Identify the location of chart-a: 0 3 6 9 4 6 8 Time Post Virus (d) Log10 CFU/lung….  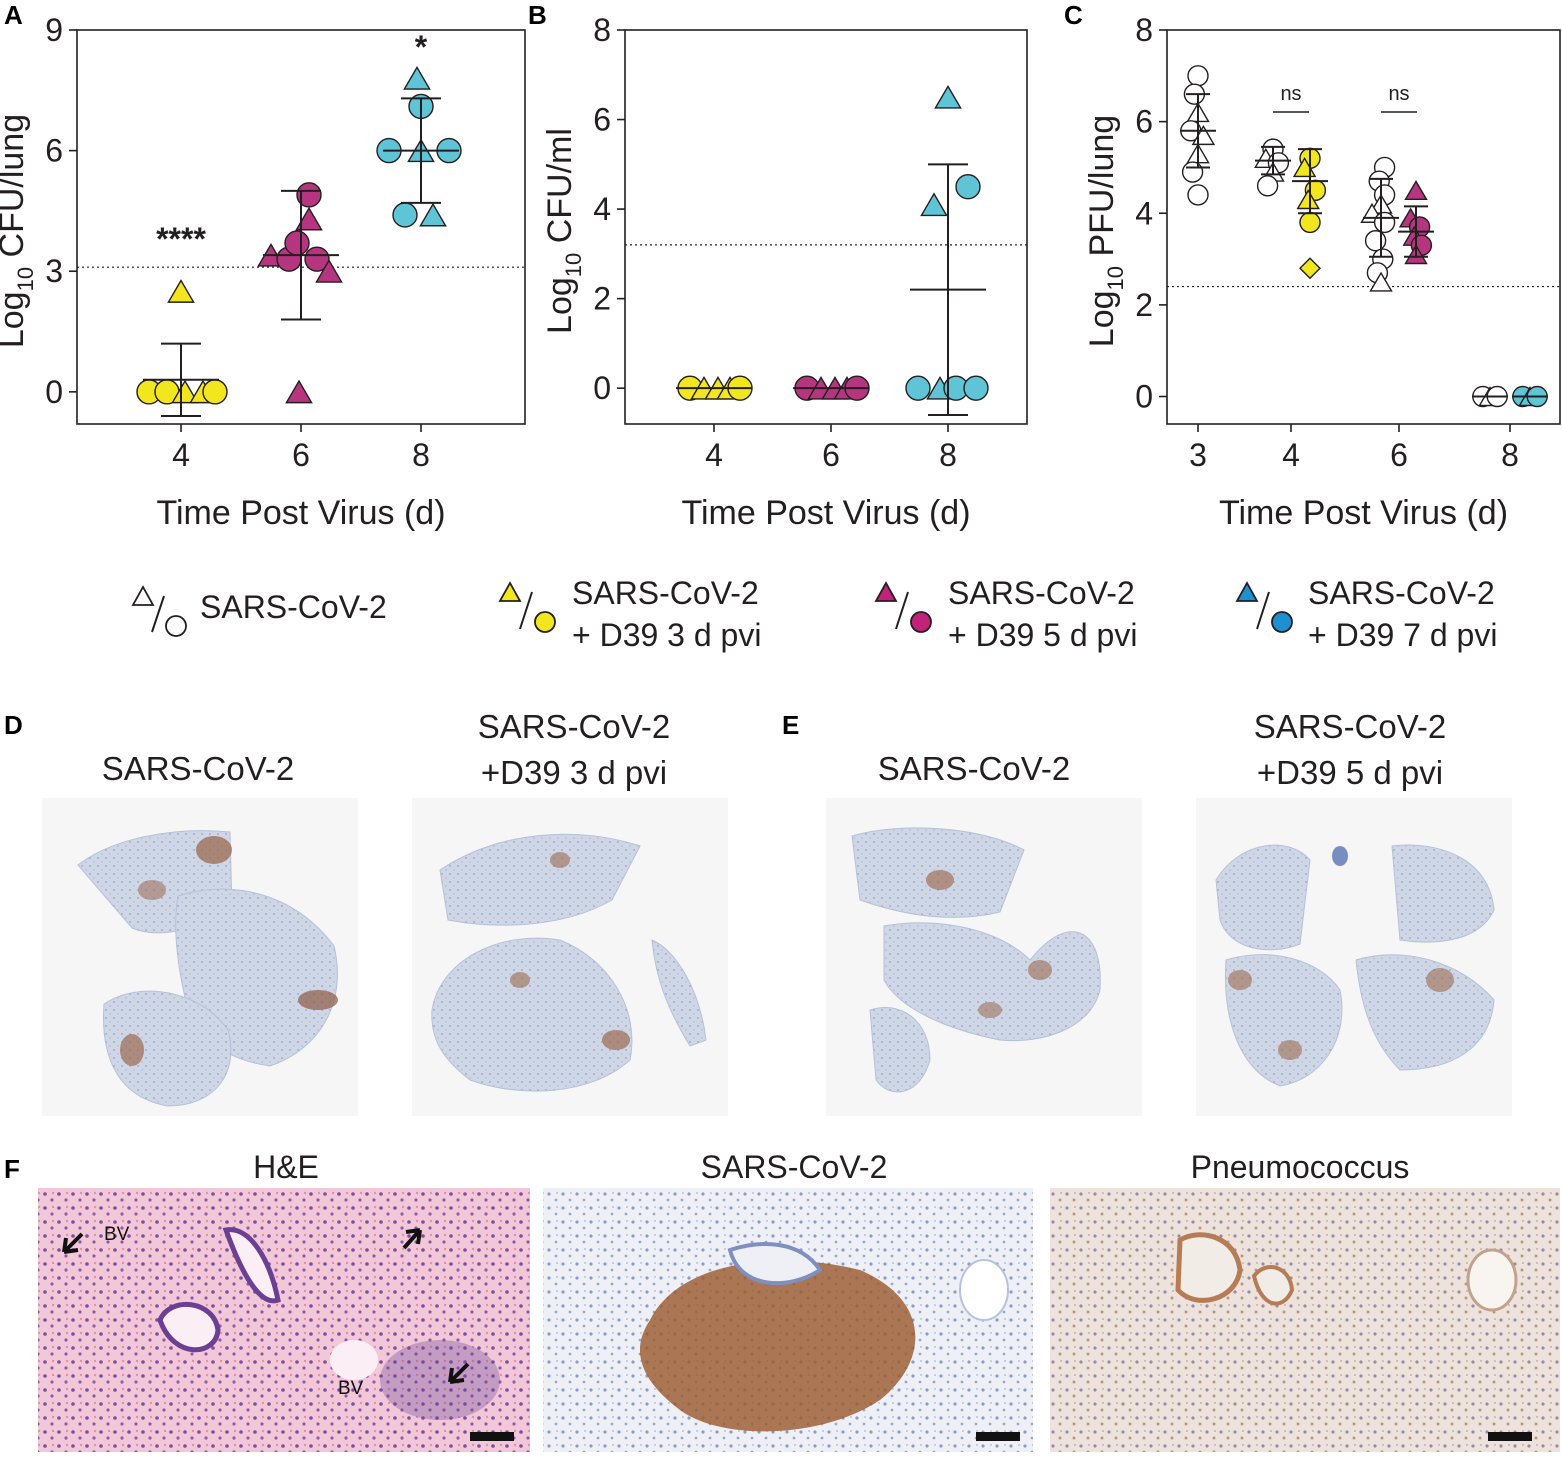
(263, 272).